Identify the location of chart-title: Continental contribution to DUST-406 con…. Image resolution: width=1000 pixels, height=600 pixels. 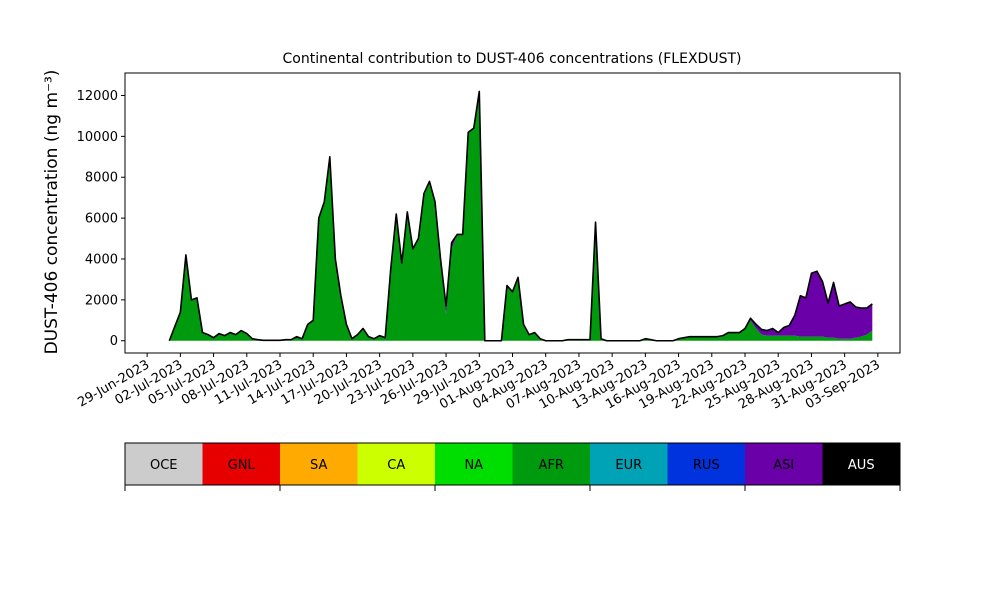
(512, 59).